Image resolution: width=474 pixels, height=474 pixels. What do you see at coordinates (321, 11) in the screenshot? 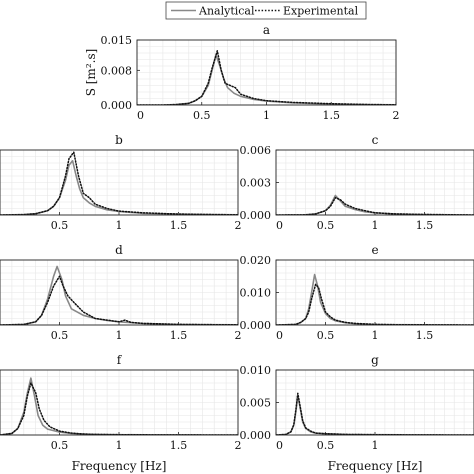
I see `legend-experimental-label: Experimental` at bounding box center [321, 11].